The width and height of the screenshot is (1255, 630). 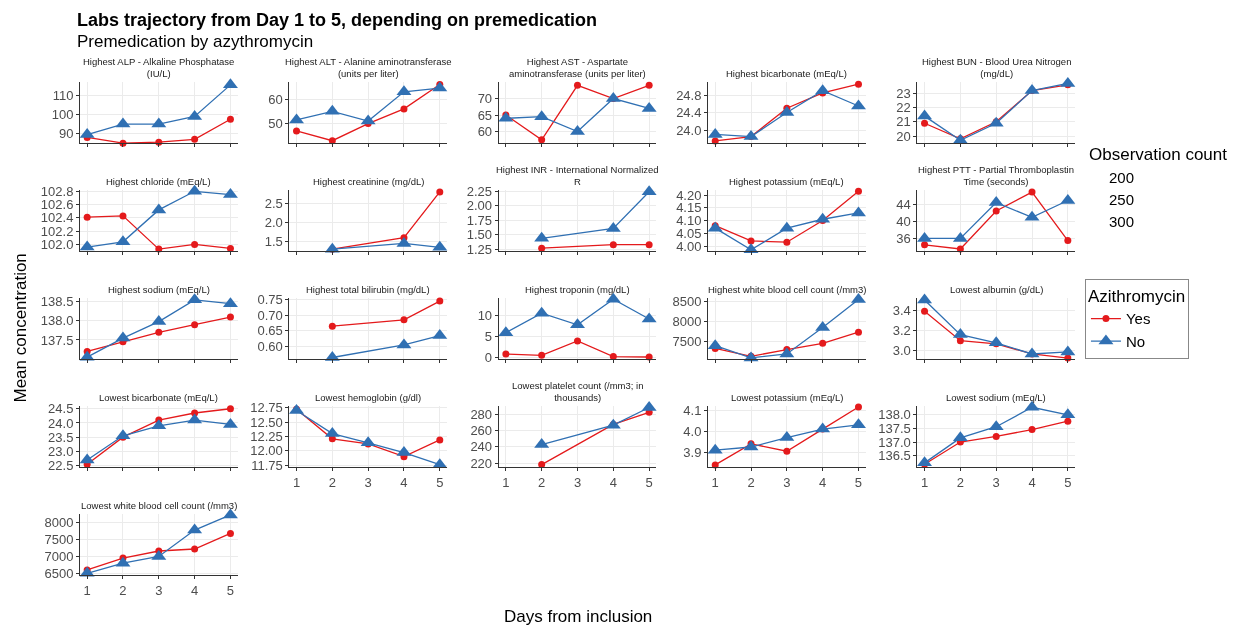 I want to click on y-tick-label: 0.75, so click(x=270, y=300).